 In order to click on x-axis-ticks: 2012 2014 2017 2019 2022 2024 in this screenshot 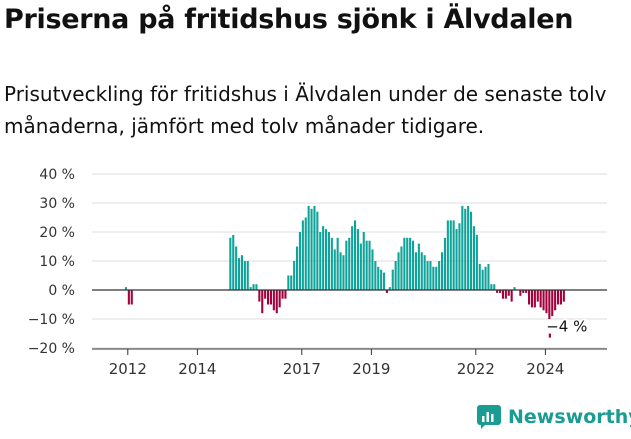, I will do `click(336, 363)`.